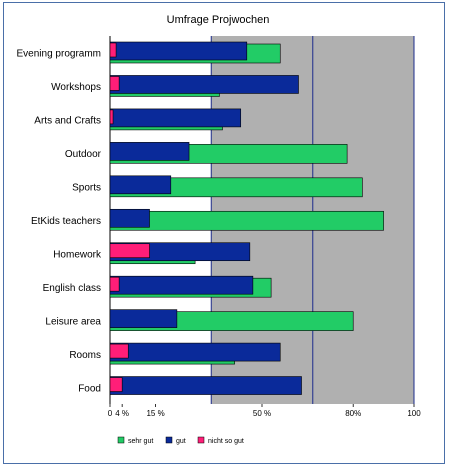  I want to click on x-tick-label: 100, so click(414, 413).